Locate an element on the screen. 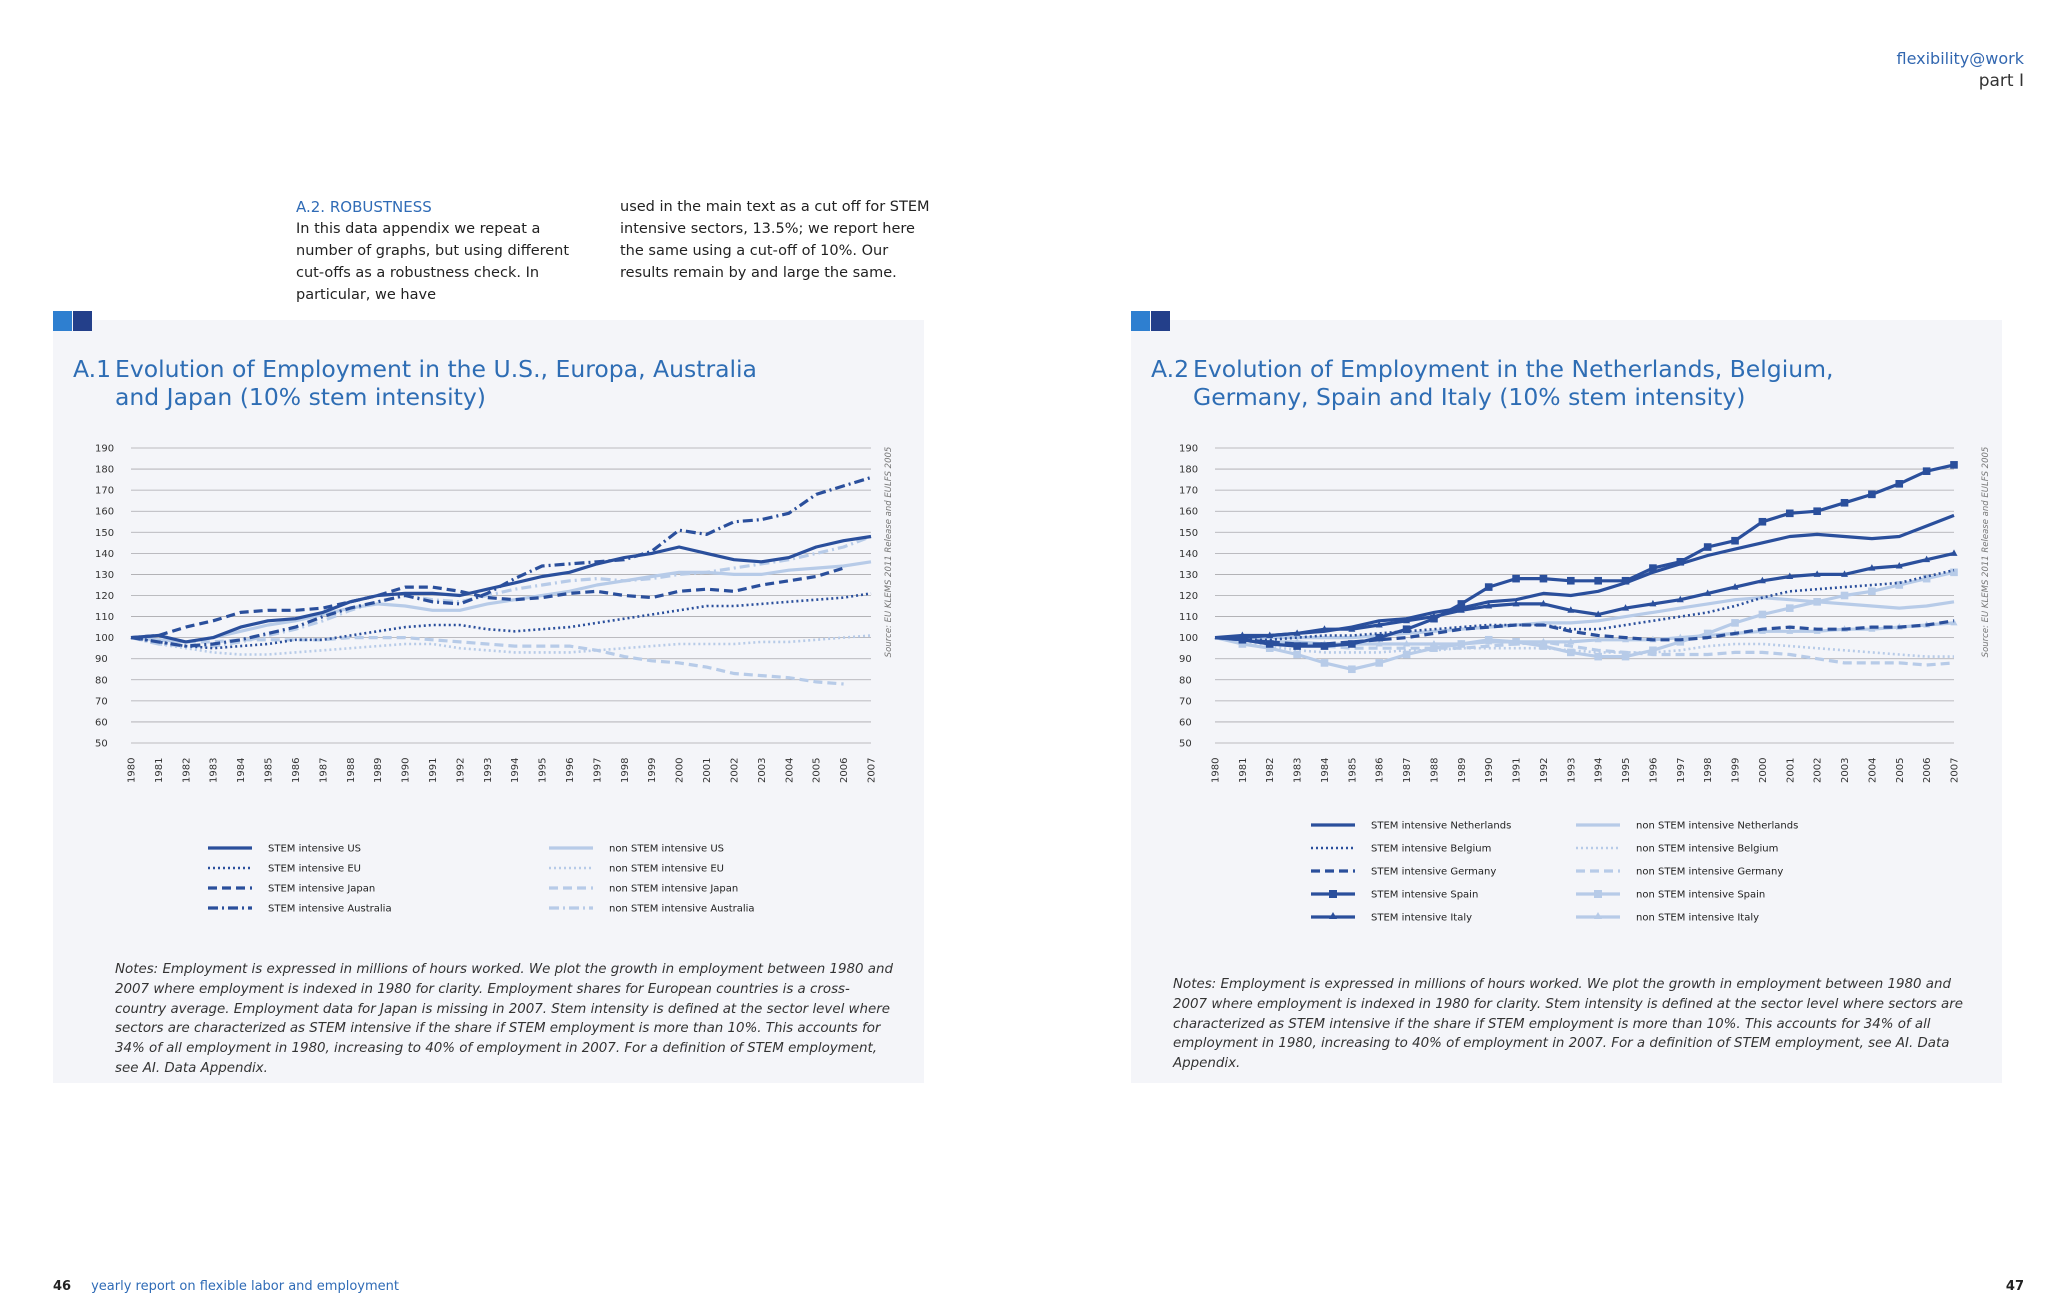 This screenshot has height=1316, width=2048. y-tick-label: 190 is located at coordinates (1188, 449).